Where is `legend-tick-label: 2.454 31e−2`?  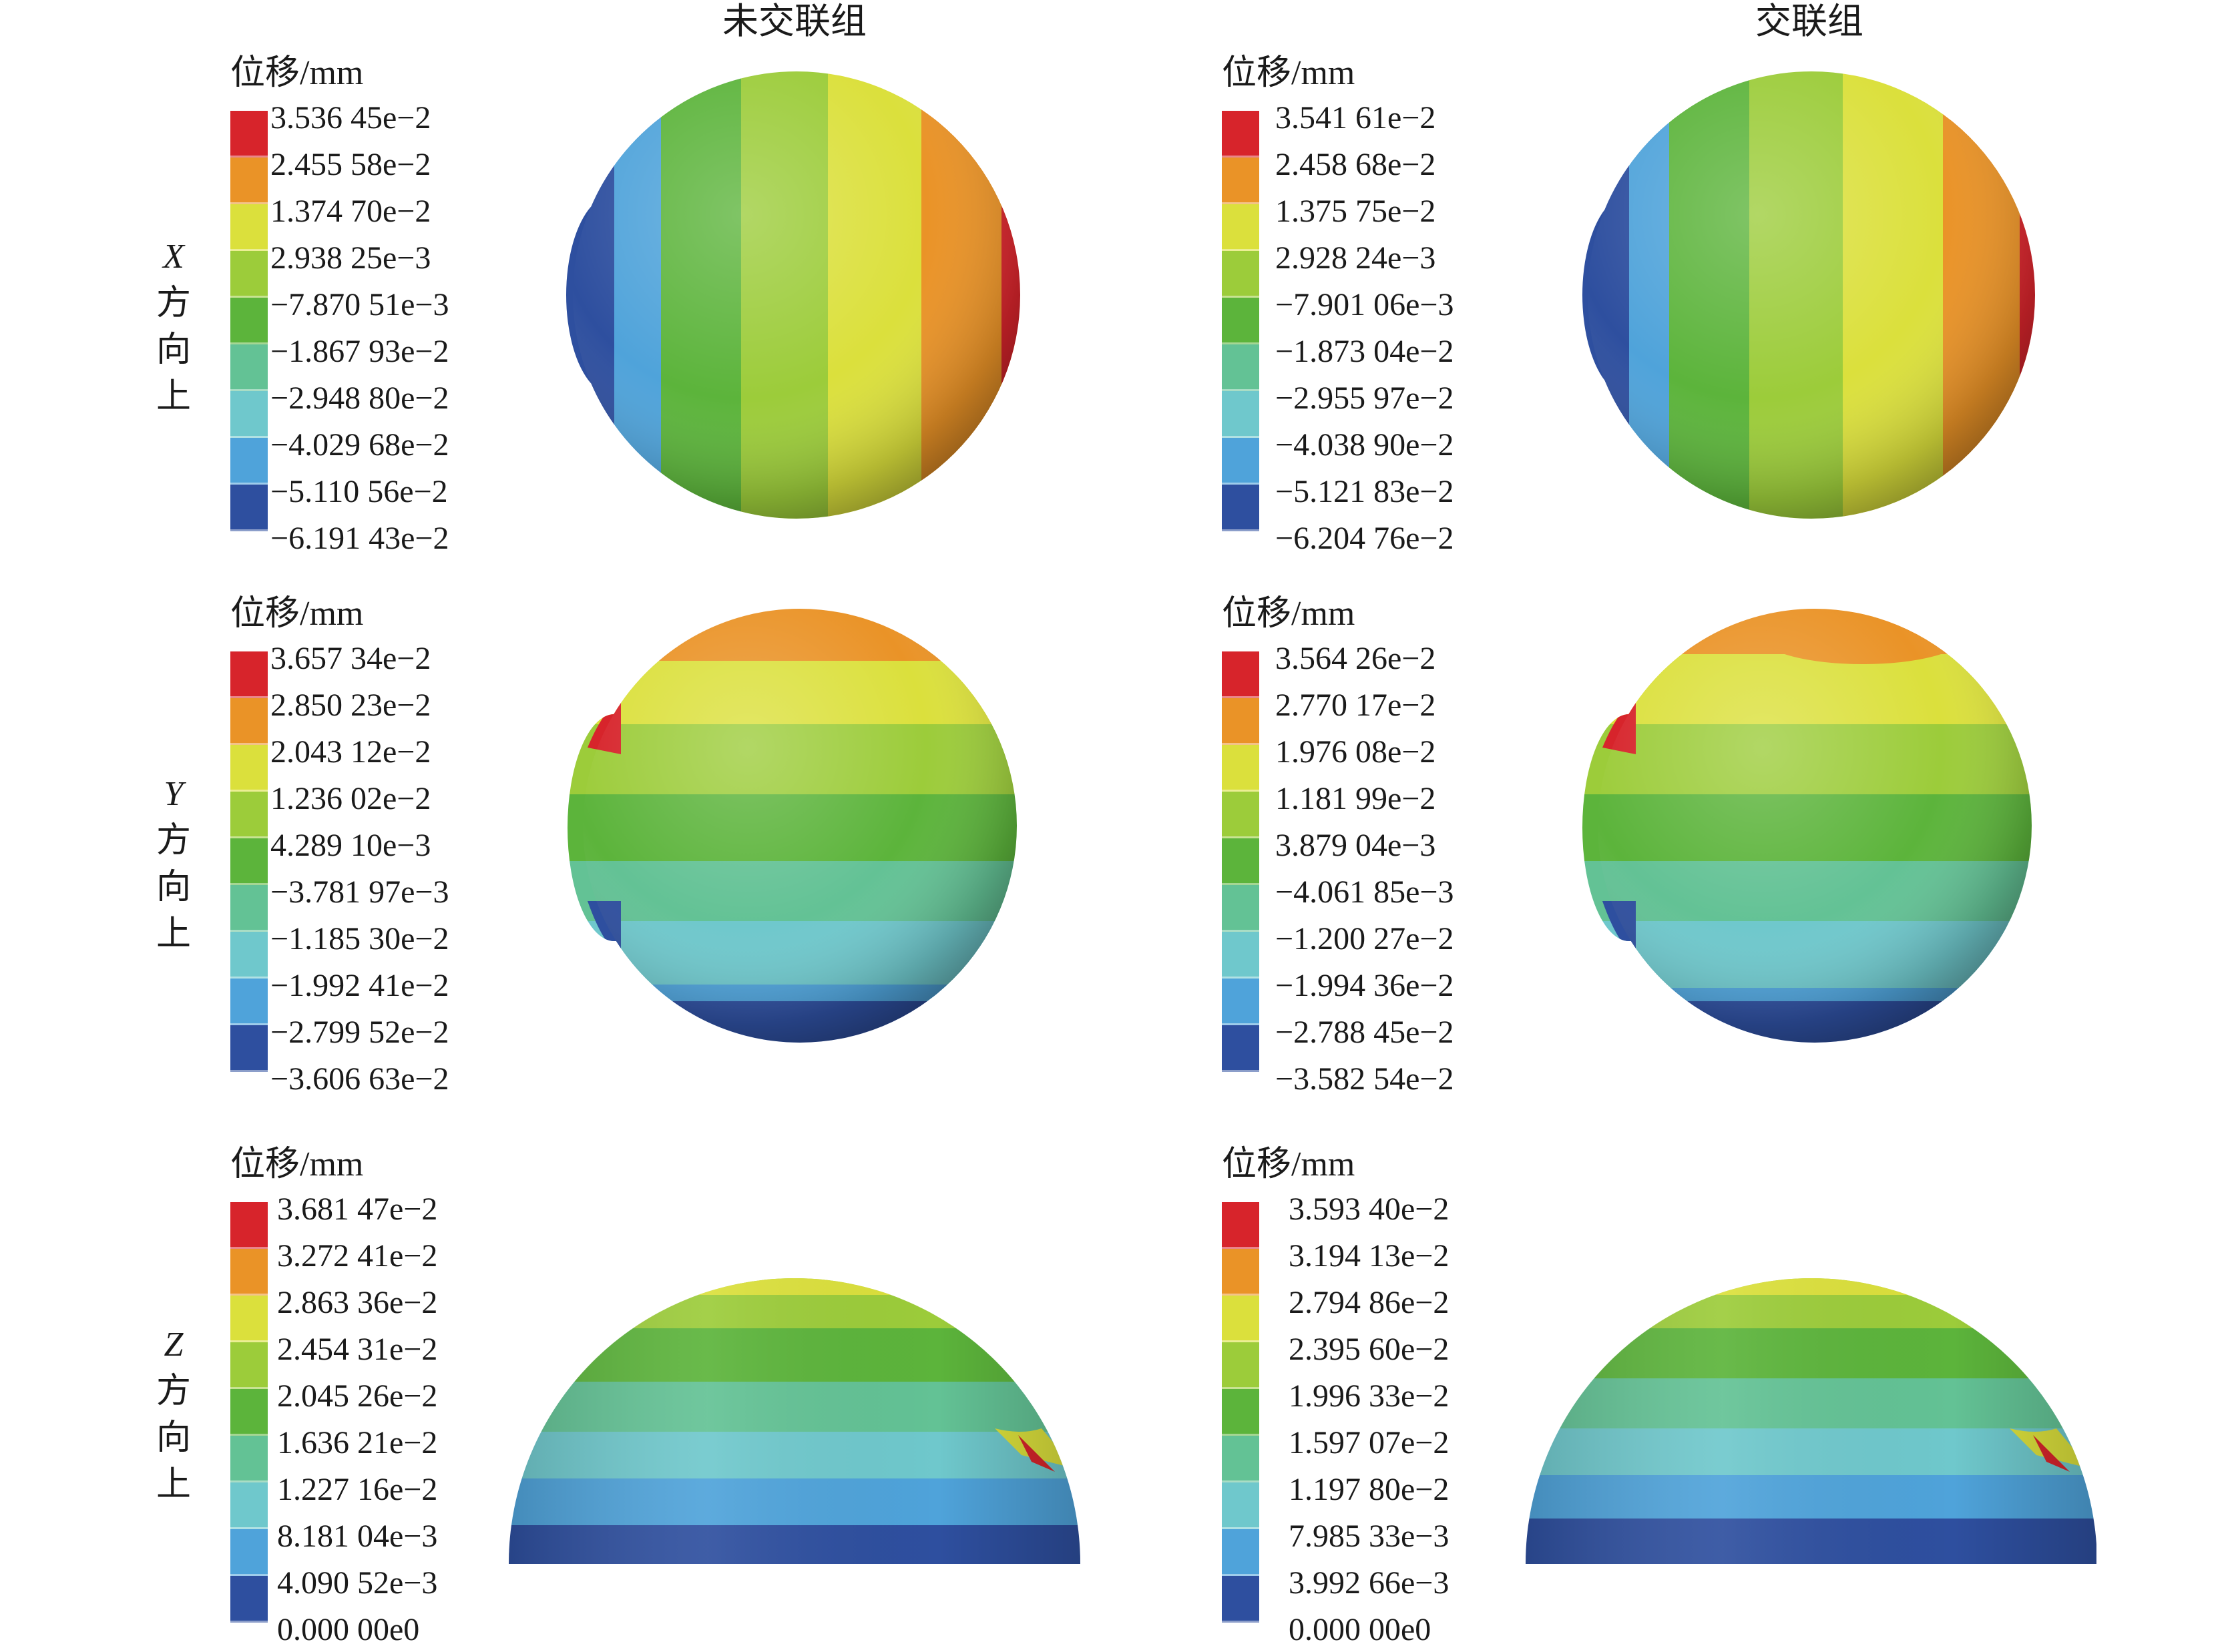
legend-tick-label: 2.454 31e−2 is located at coordinates (358, 1349).